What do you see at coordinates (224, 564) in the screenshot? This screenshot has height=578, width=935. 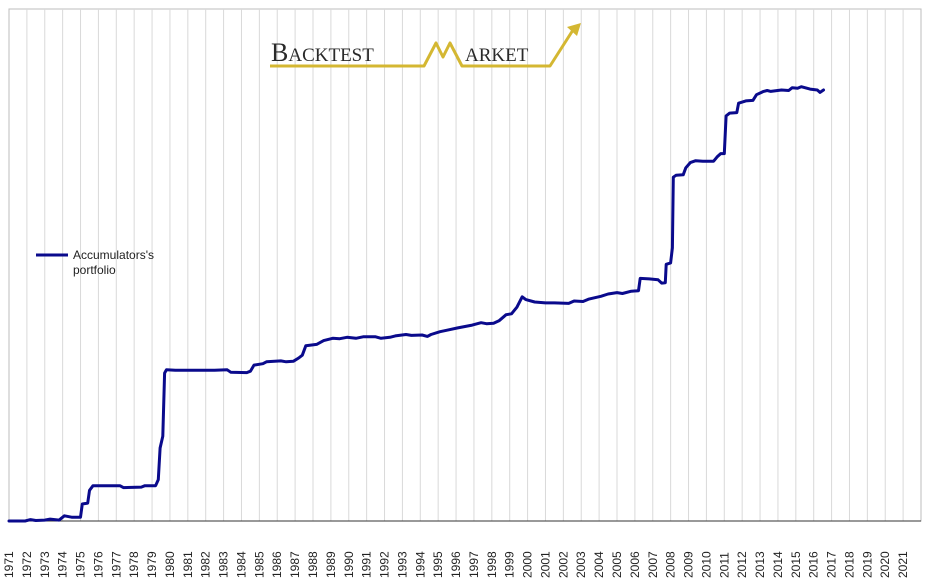 I see `x-tick-label-1983: 1983` at bounding box center [224, 564].